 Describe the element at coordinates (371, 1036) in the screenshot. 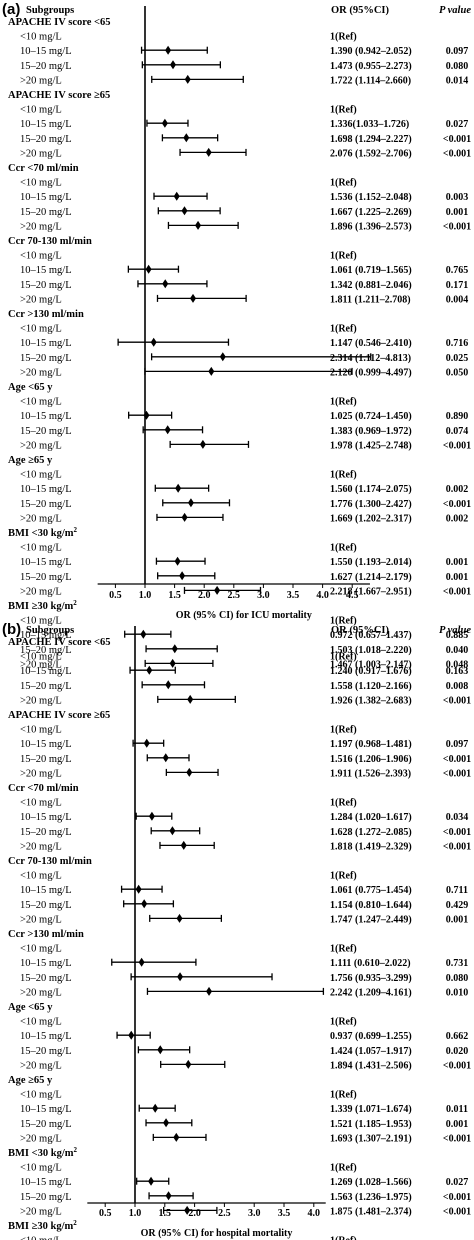

I see `or-ci-value: 0.937 (0.699–1.255)` at that location.